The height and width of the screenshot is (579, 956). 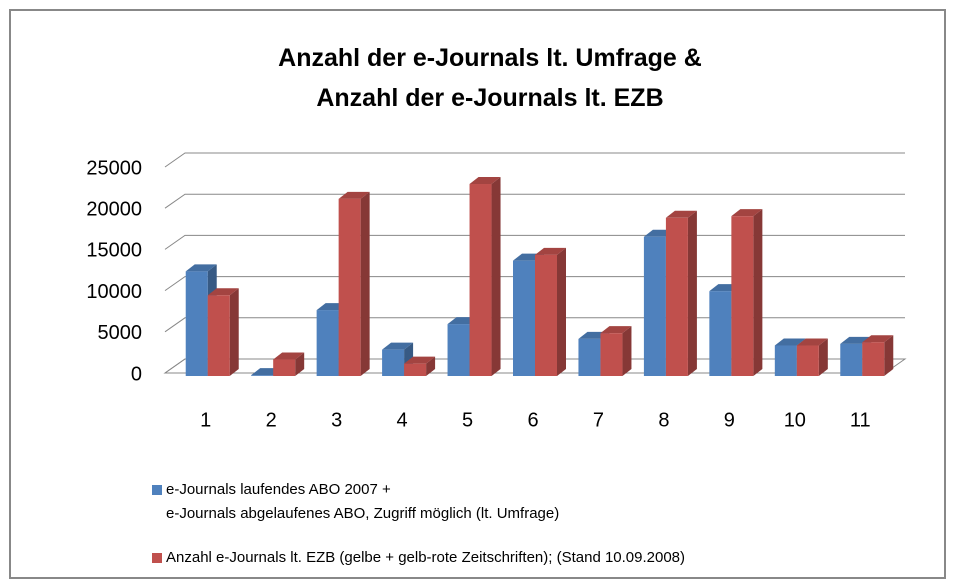 I want to click on x-tick-label: 5, so click(x=467, y=420).